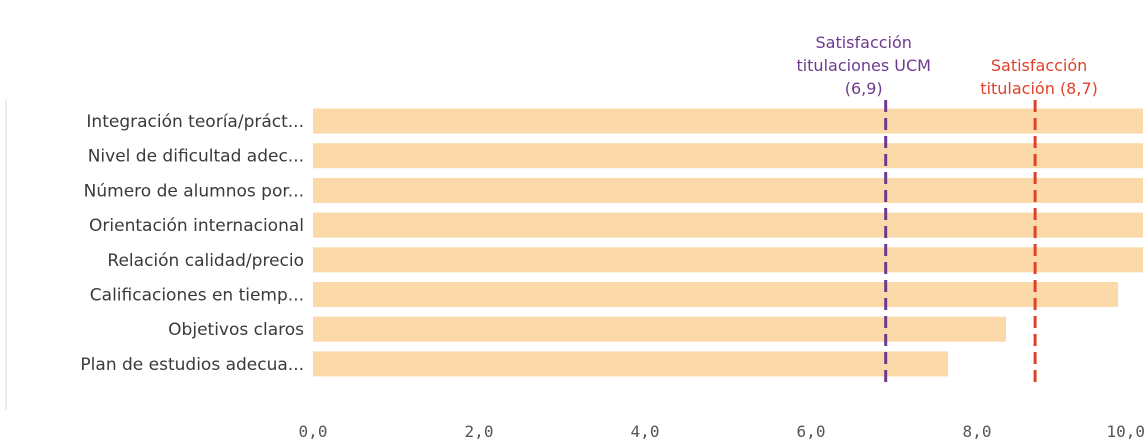  Describe the element at coordinates (977, 431) in the screenshot. I see `x-tick-label-5: 8,0` at that location.